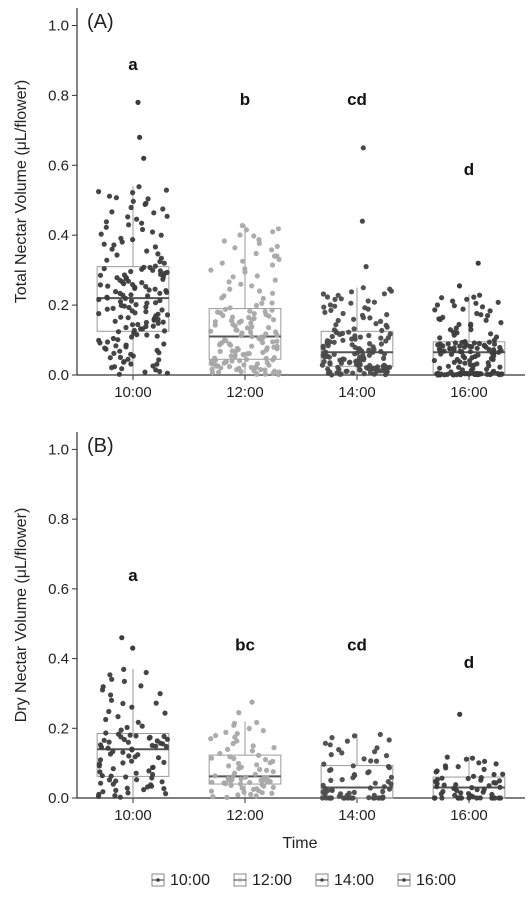 The width and height of the screenshot is (530, 902). I want to click on box-group-1200: bc, so click(245, 718).